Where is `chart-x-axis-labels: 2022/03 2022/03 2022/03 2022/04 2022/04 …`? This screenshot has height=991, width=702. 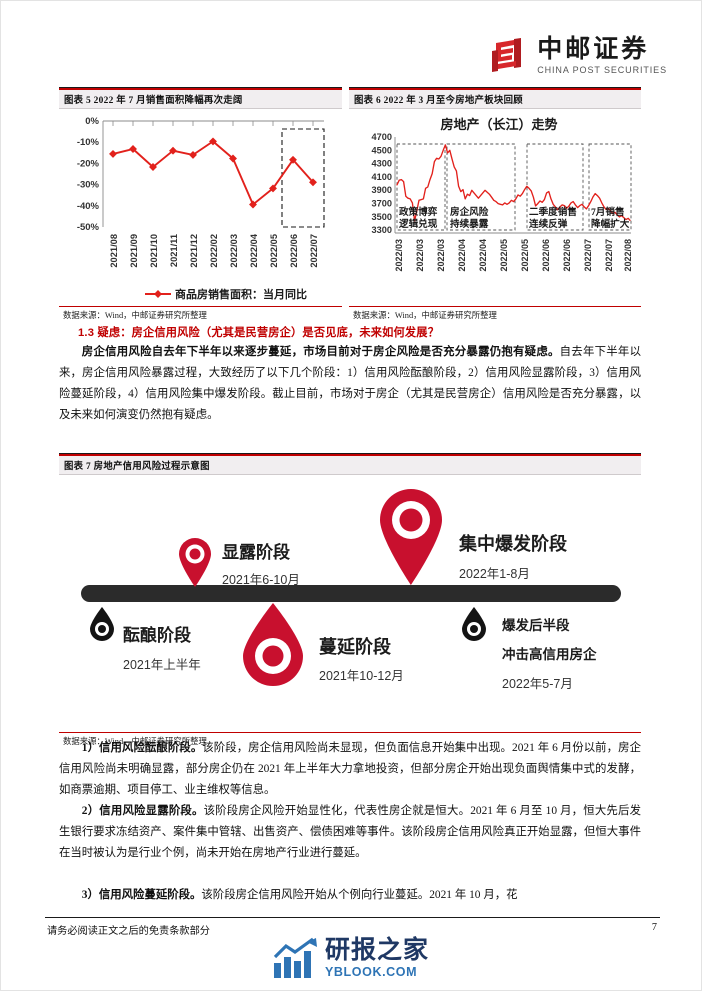
chart-x-axis-labels: 2022/03 2022/03 2022/03 2022/04 2022/04 … is located at coordinates (513, 255).